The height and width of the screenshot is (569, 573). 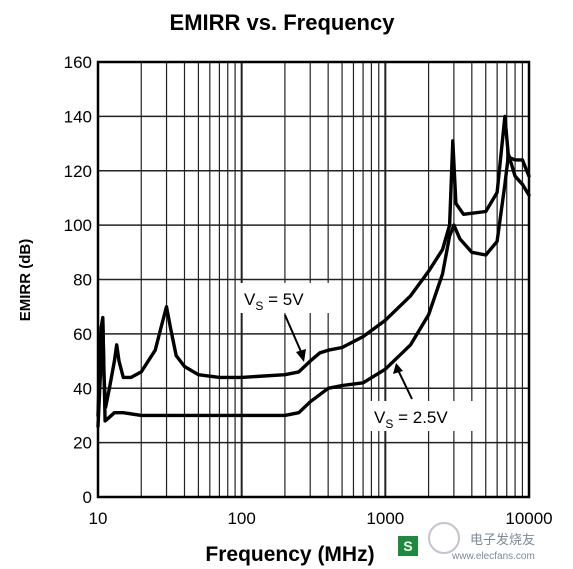 What do you see at coordinates (398, 368) in the screenshot?
I see `annotation-2v5-arrowhead` at bounding box center [398, 368].